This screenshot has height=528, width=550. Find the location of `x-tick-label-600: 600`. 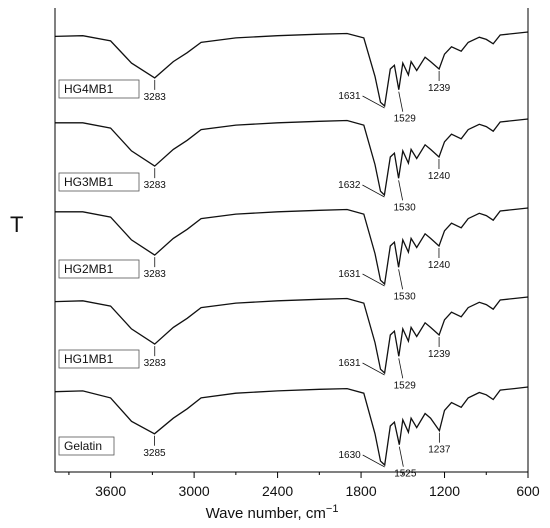

x-tick-label-600: 600 is located at coordinates (528, 491).